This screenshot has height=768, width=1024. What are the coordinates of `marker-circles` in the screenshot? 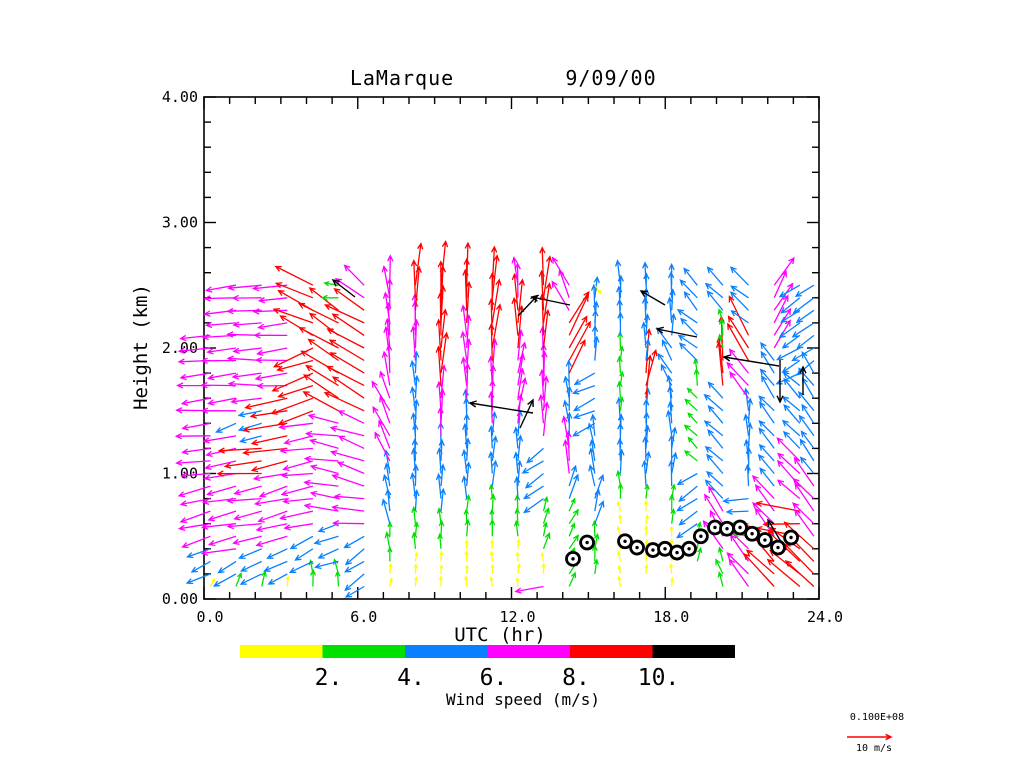 It's located at (682, 543).